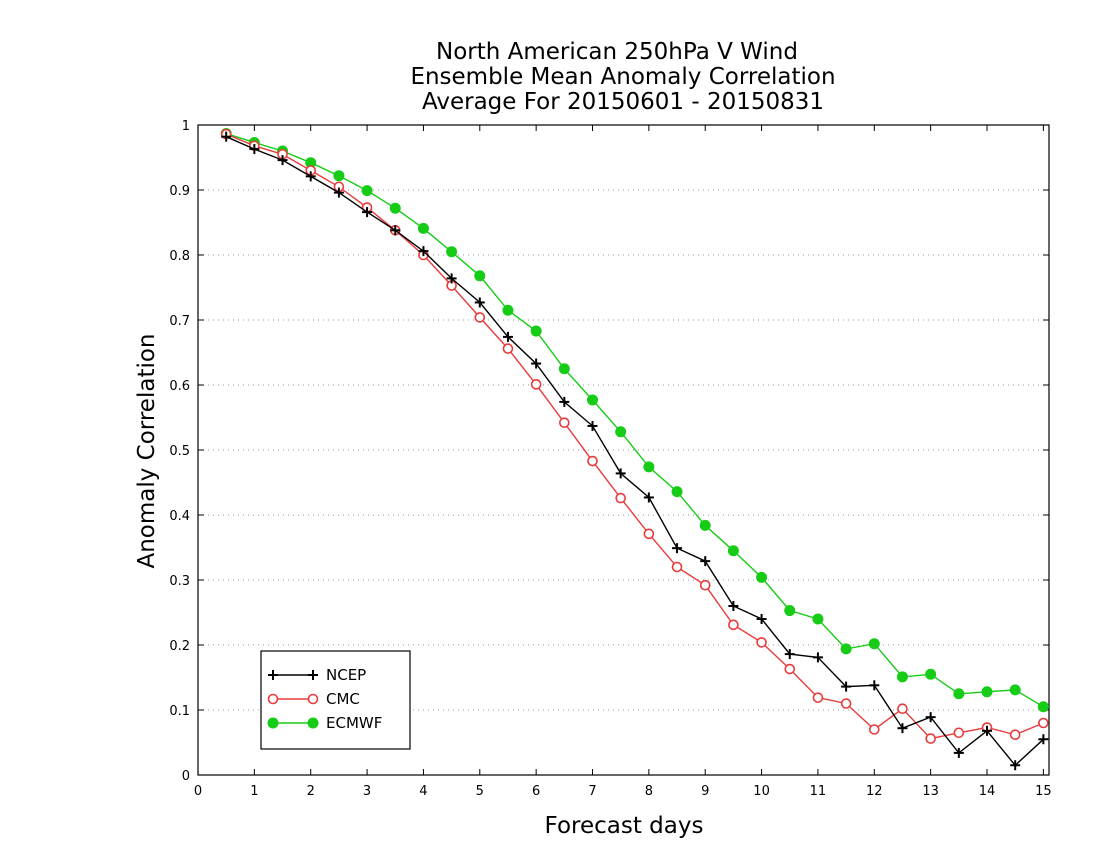 The height and width of the screenshot is (850, 1100). What do you see at coordinates (179, 711) in the screenshot?
I see `y-tick-label: 0.1` at bounding box center [179, 711].